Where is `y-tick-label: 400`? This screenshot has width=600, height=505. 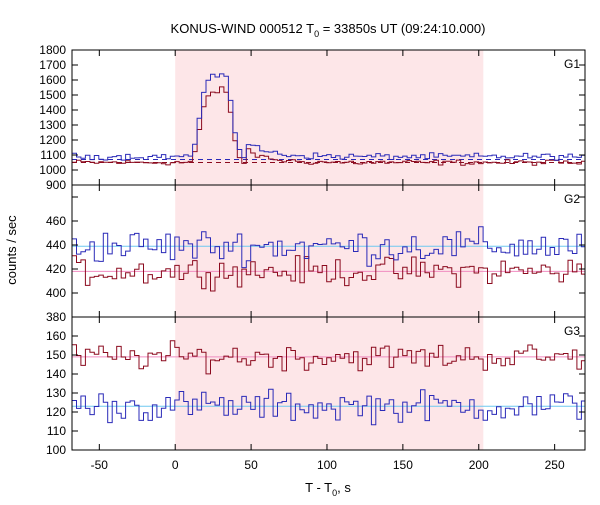
y-tick-label: 400 is located at coordinates (56, 293).